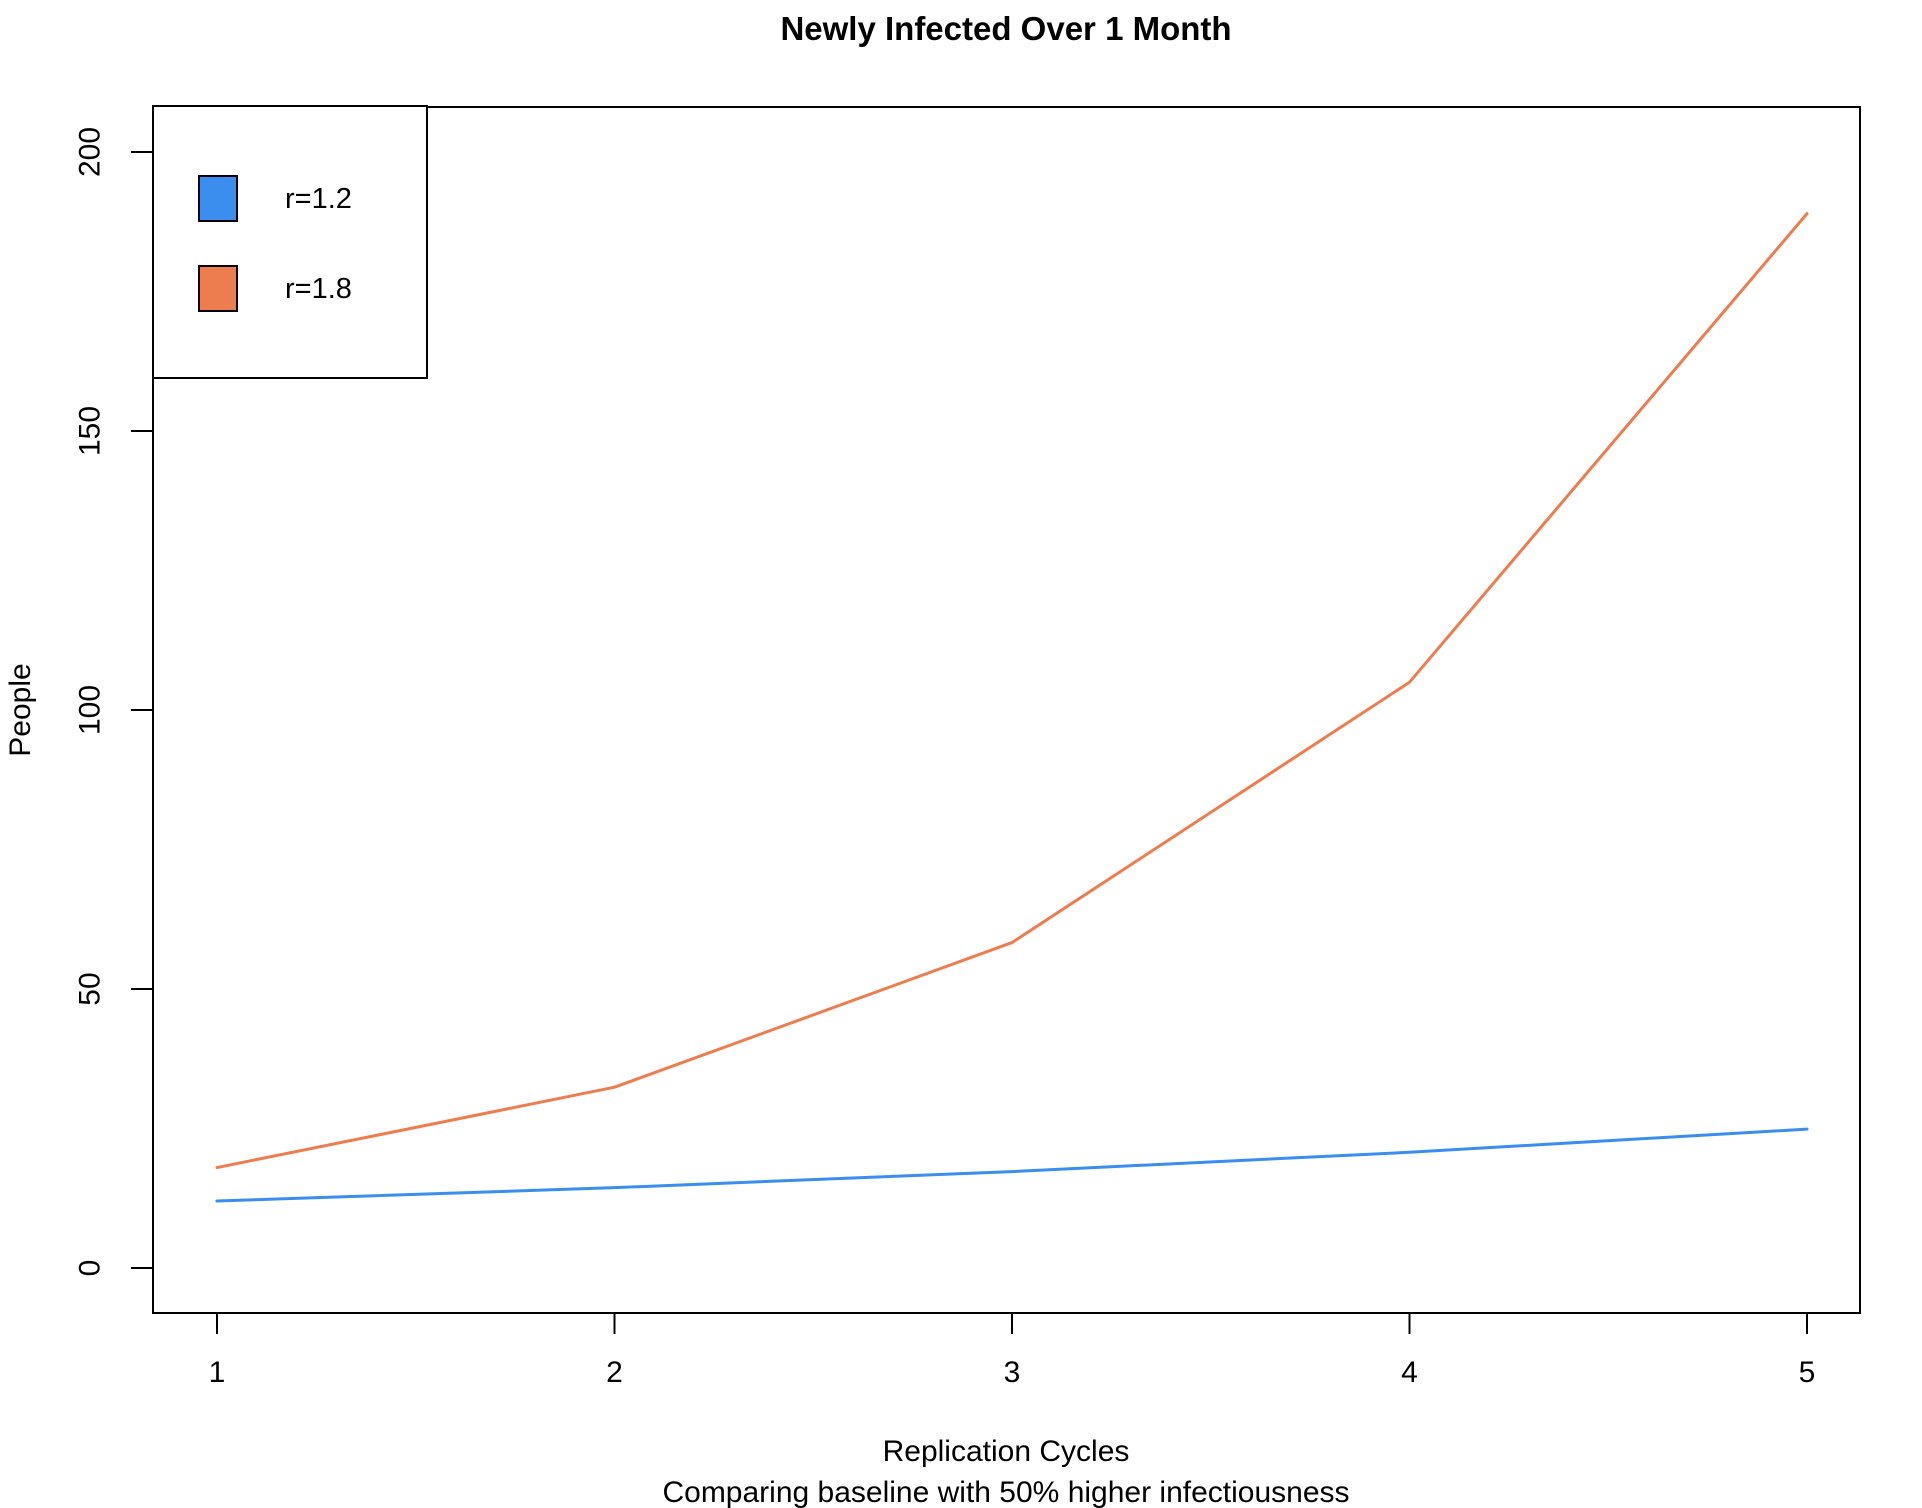 This screenshot has height=1508, width=1922. I want to click on y-axis: 0 50 100 150 200, so click(113, 702).